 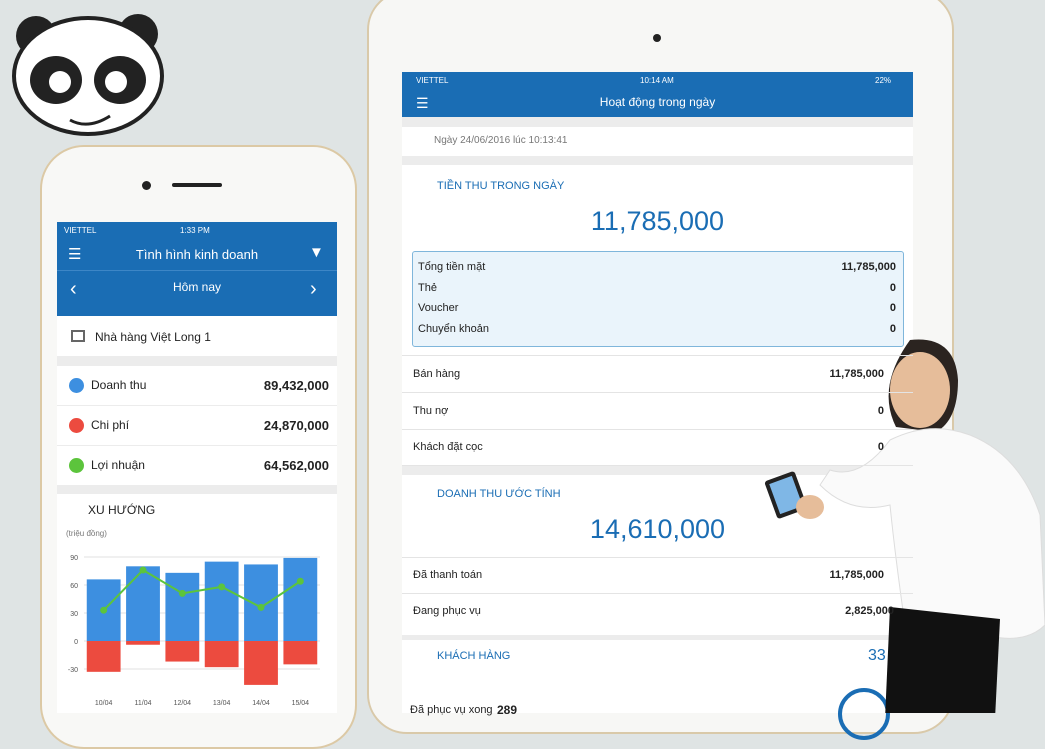 What do you see at coordinates (88, 75) in the screenshot?
I see `logo` at bounding box center [88, 75].